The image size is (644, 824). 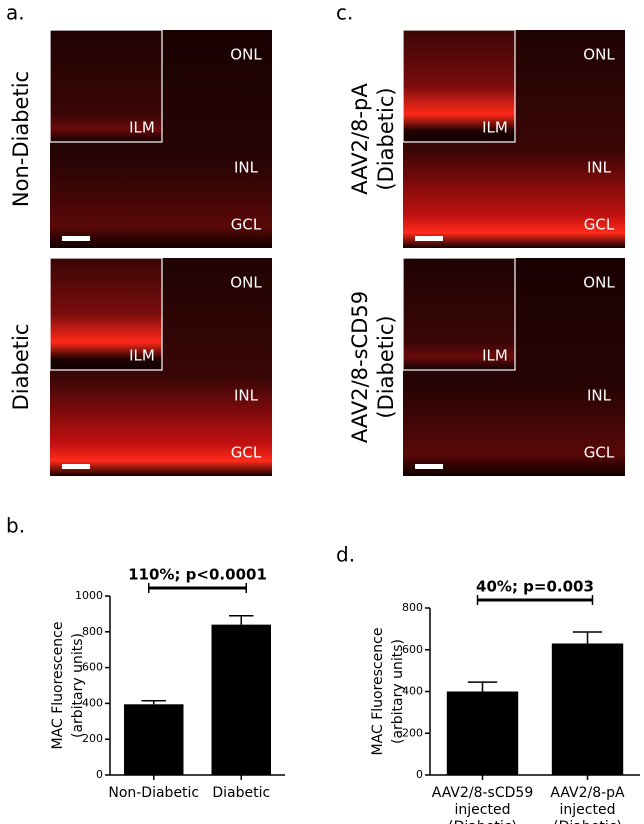 What do you see at coordinates (153, 793) in the screenshot?
I see `x-tick-label: Non-Diabetic` at bounding box center [153, 793].